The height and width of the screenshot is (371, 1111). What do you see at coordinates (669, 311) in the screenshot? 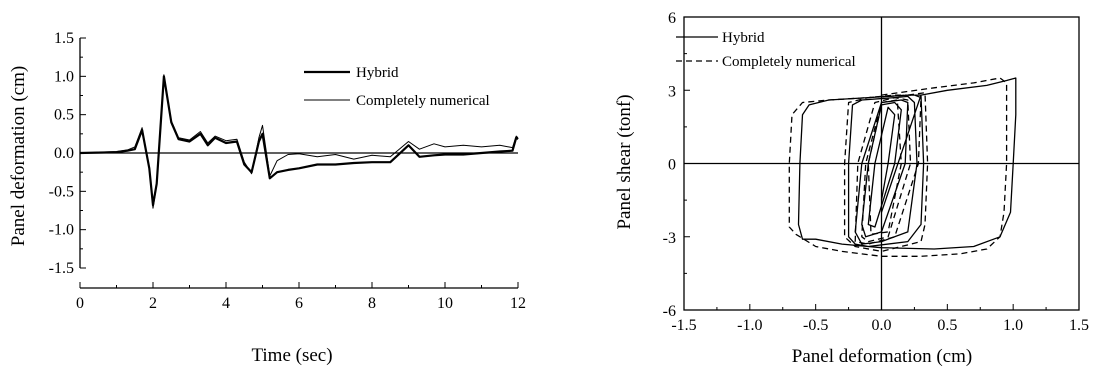
I see `right-y-tick-label: -6` at bounding box center [669, 311].